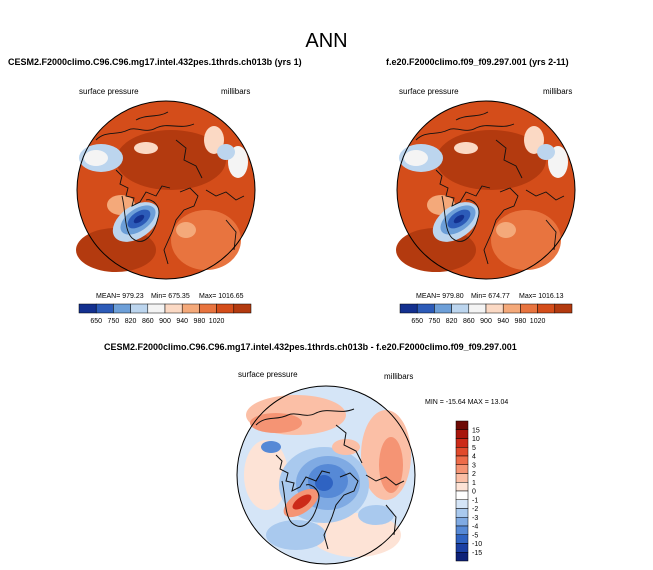  I want to click on units-label-right: millibars, so click(558, 91).